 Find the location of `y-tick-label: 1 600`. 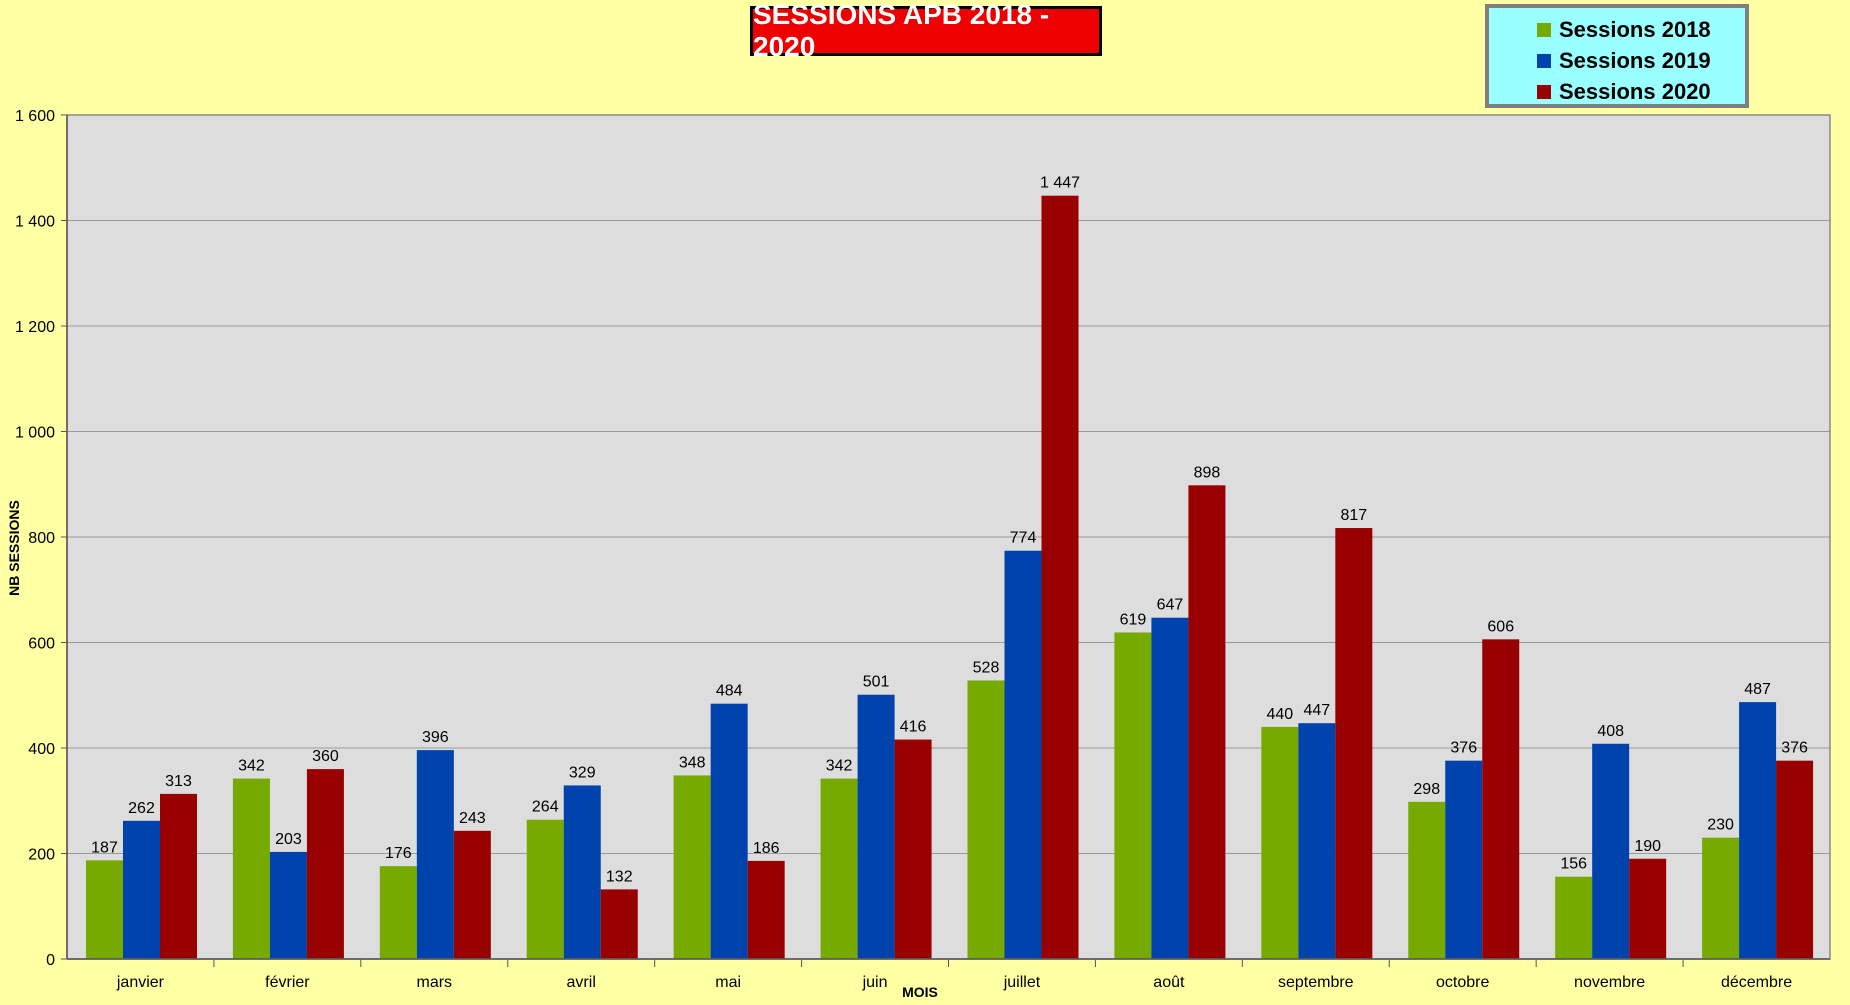

y-tick-label: 1 600 is located at coordinates (35, 116).